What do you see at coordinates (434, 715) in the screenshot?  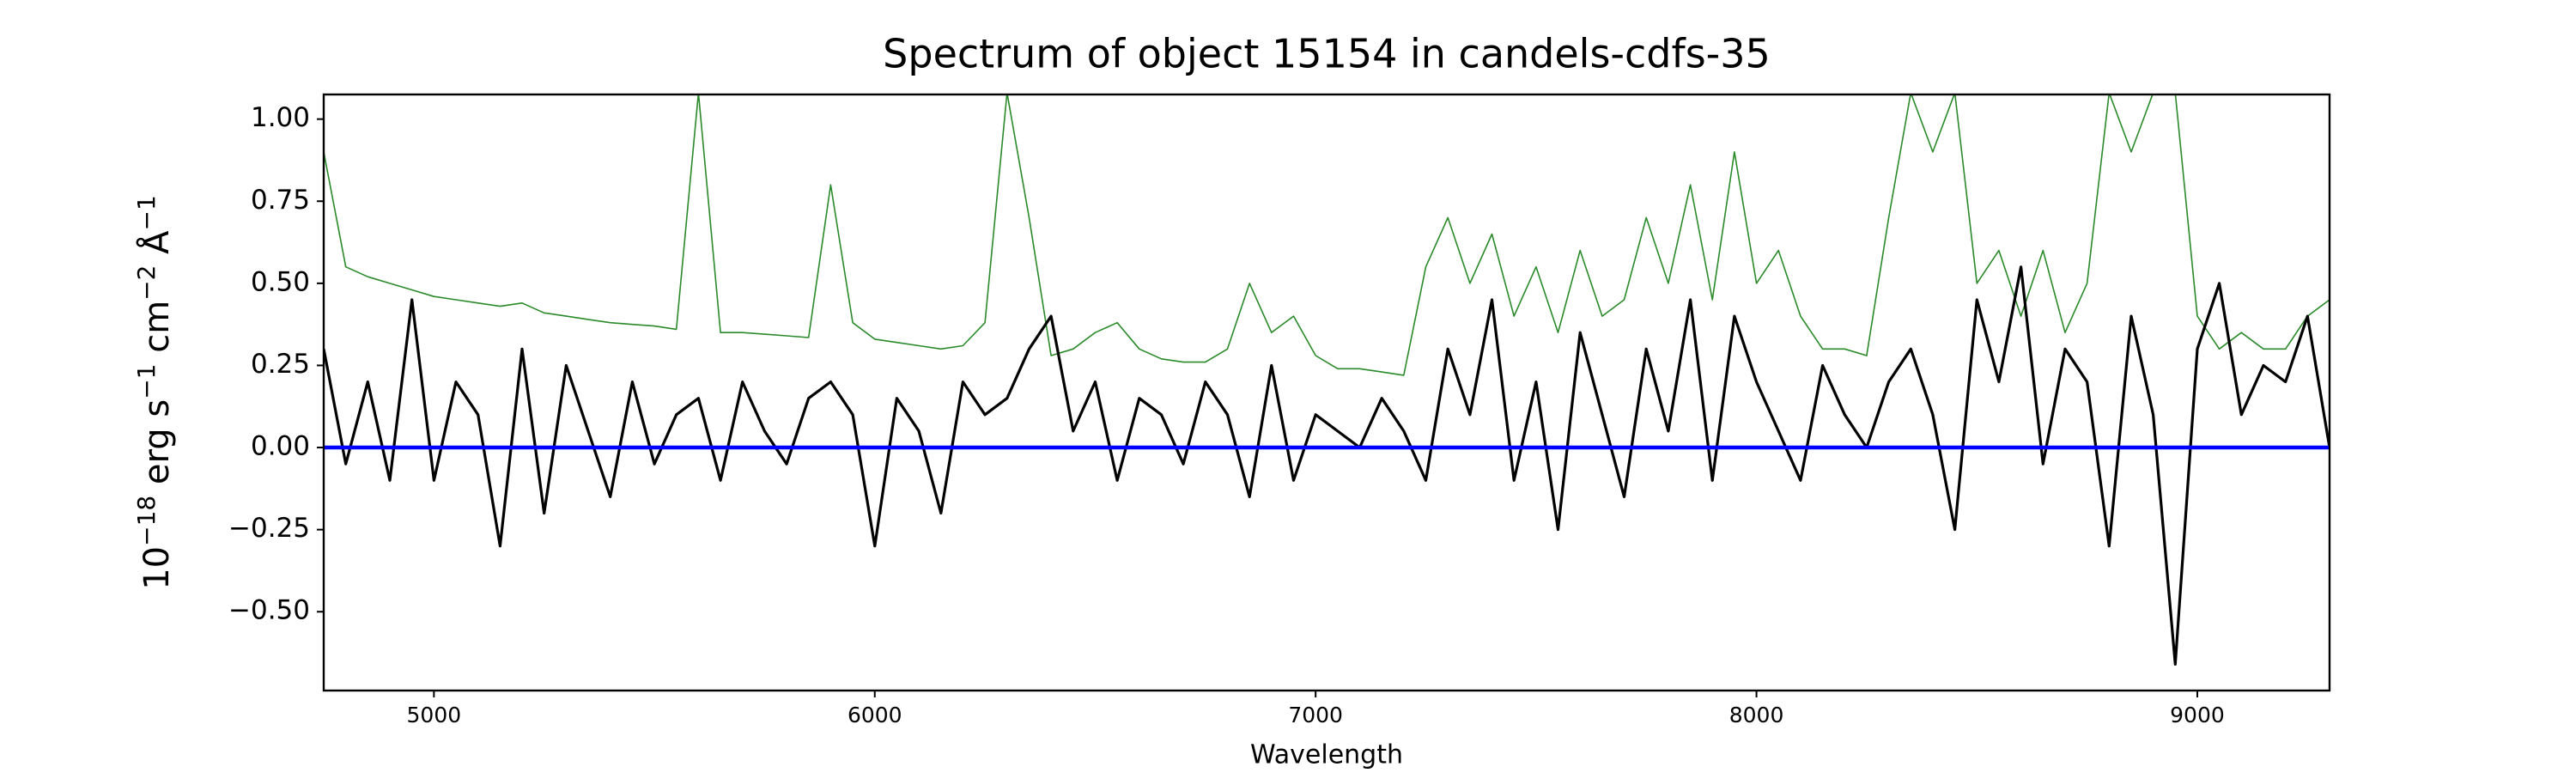 I see `x-tick-label: 5000` at bounding box center [434, 715].